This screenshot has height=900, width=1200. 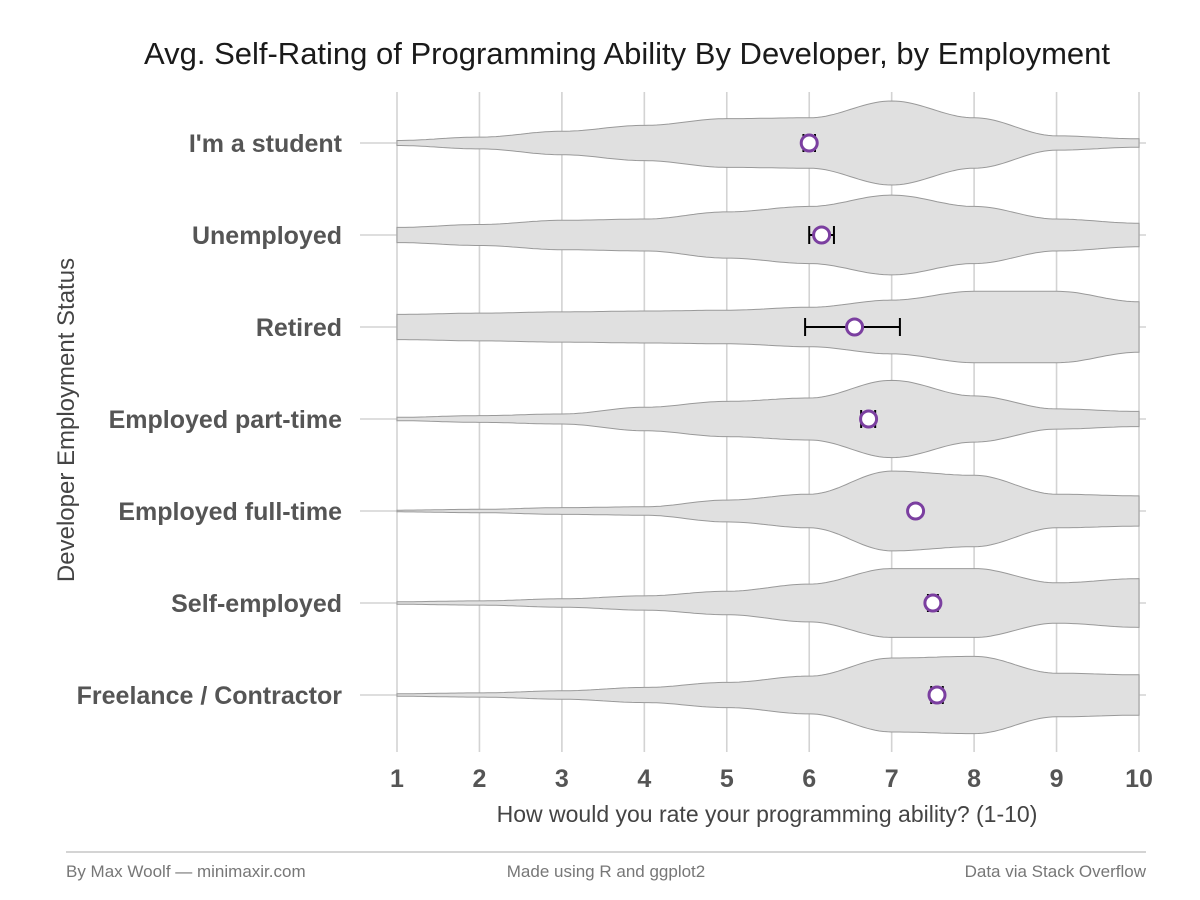 What do you see at coordinates (809, 779) in the screenshot?
I see `x-tick-label: 6` at bounding box center [809, 779].